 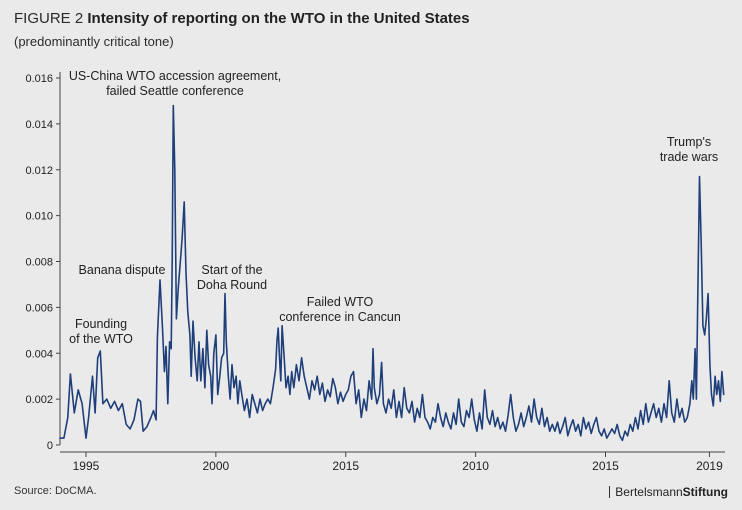 I want to click on x-tick-label: 2019, so click(x=709, y=464).